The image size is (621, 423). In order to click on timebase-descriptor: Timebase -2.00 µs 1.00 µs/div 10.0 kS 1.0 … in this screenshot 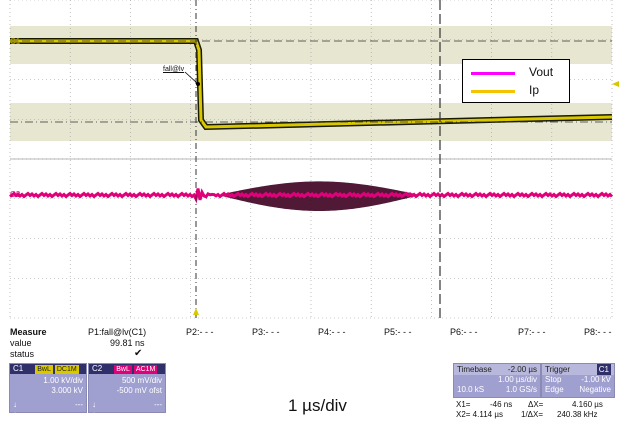, I will do `click(497, 380)`.